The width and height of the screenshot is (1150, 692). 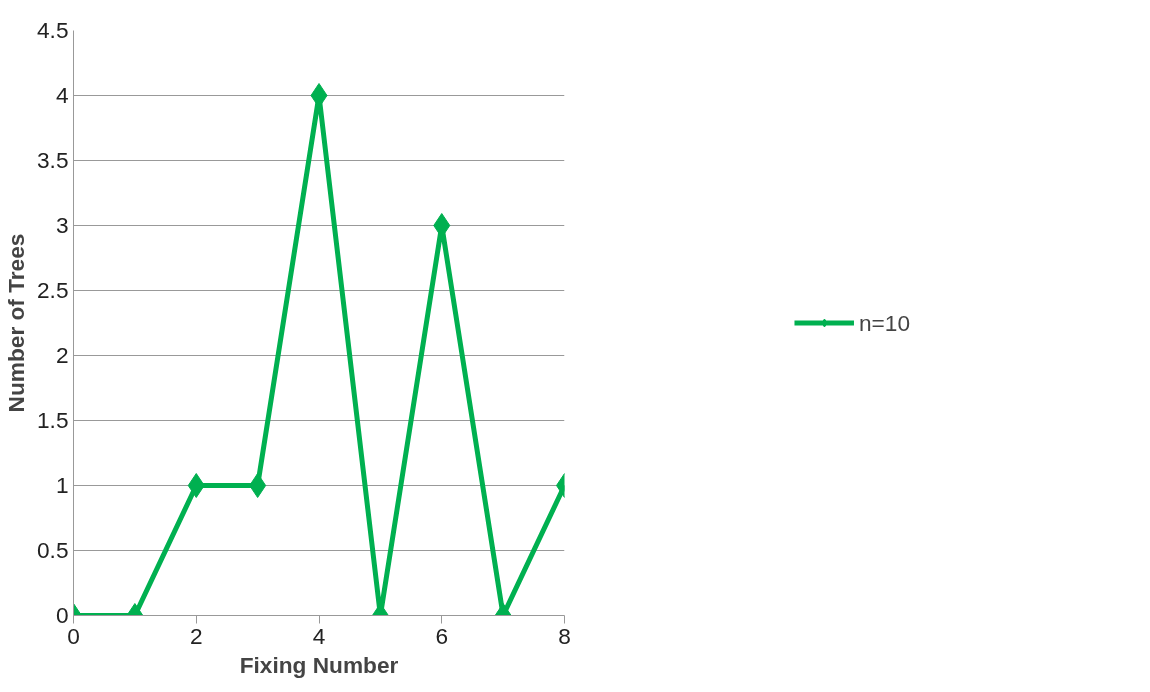 I want to click on y-tick-label: 2, so click(x=62, y=355).